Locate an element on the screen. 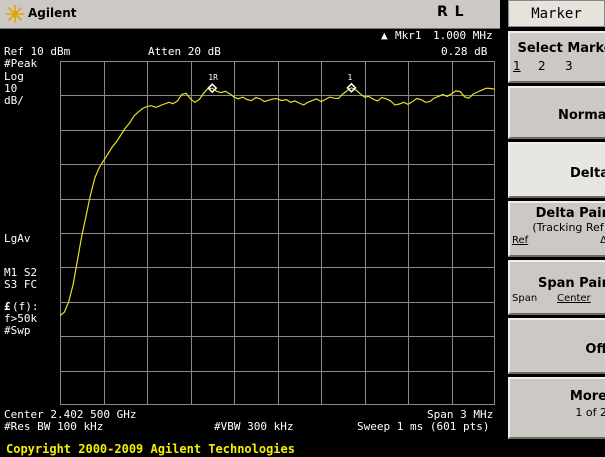 The height and width of the screenshot is (457, 605). marker-1-diamond is located at coordinates (351, 87).